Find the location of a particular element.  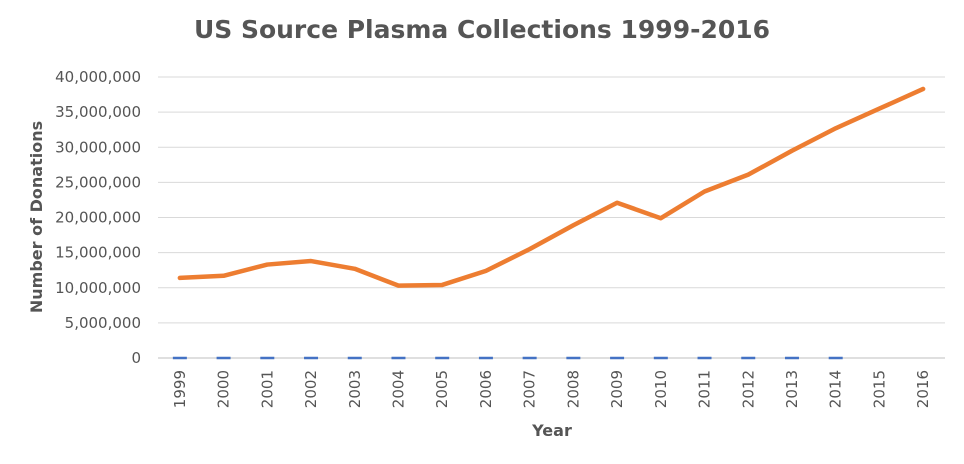

x-tick-label: 2005 is located at coordinates (442, 389).